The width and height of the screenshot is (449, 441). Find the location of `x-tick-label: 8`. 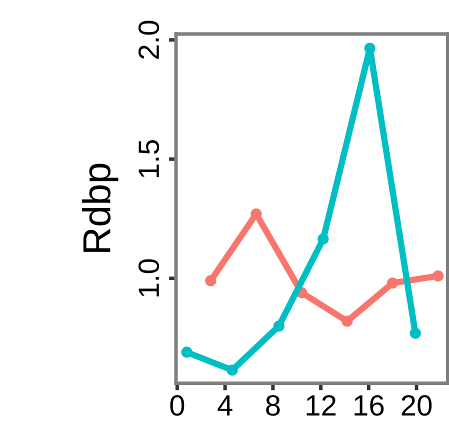

x-tick-label: 8 is located at coordinates (273, 405).